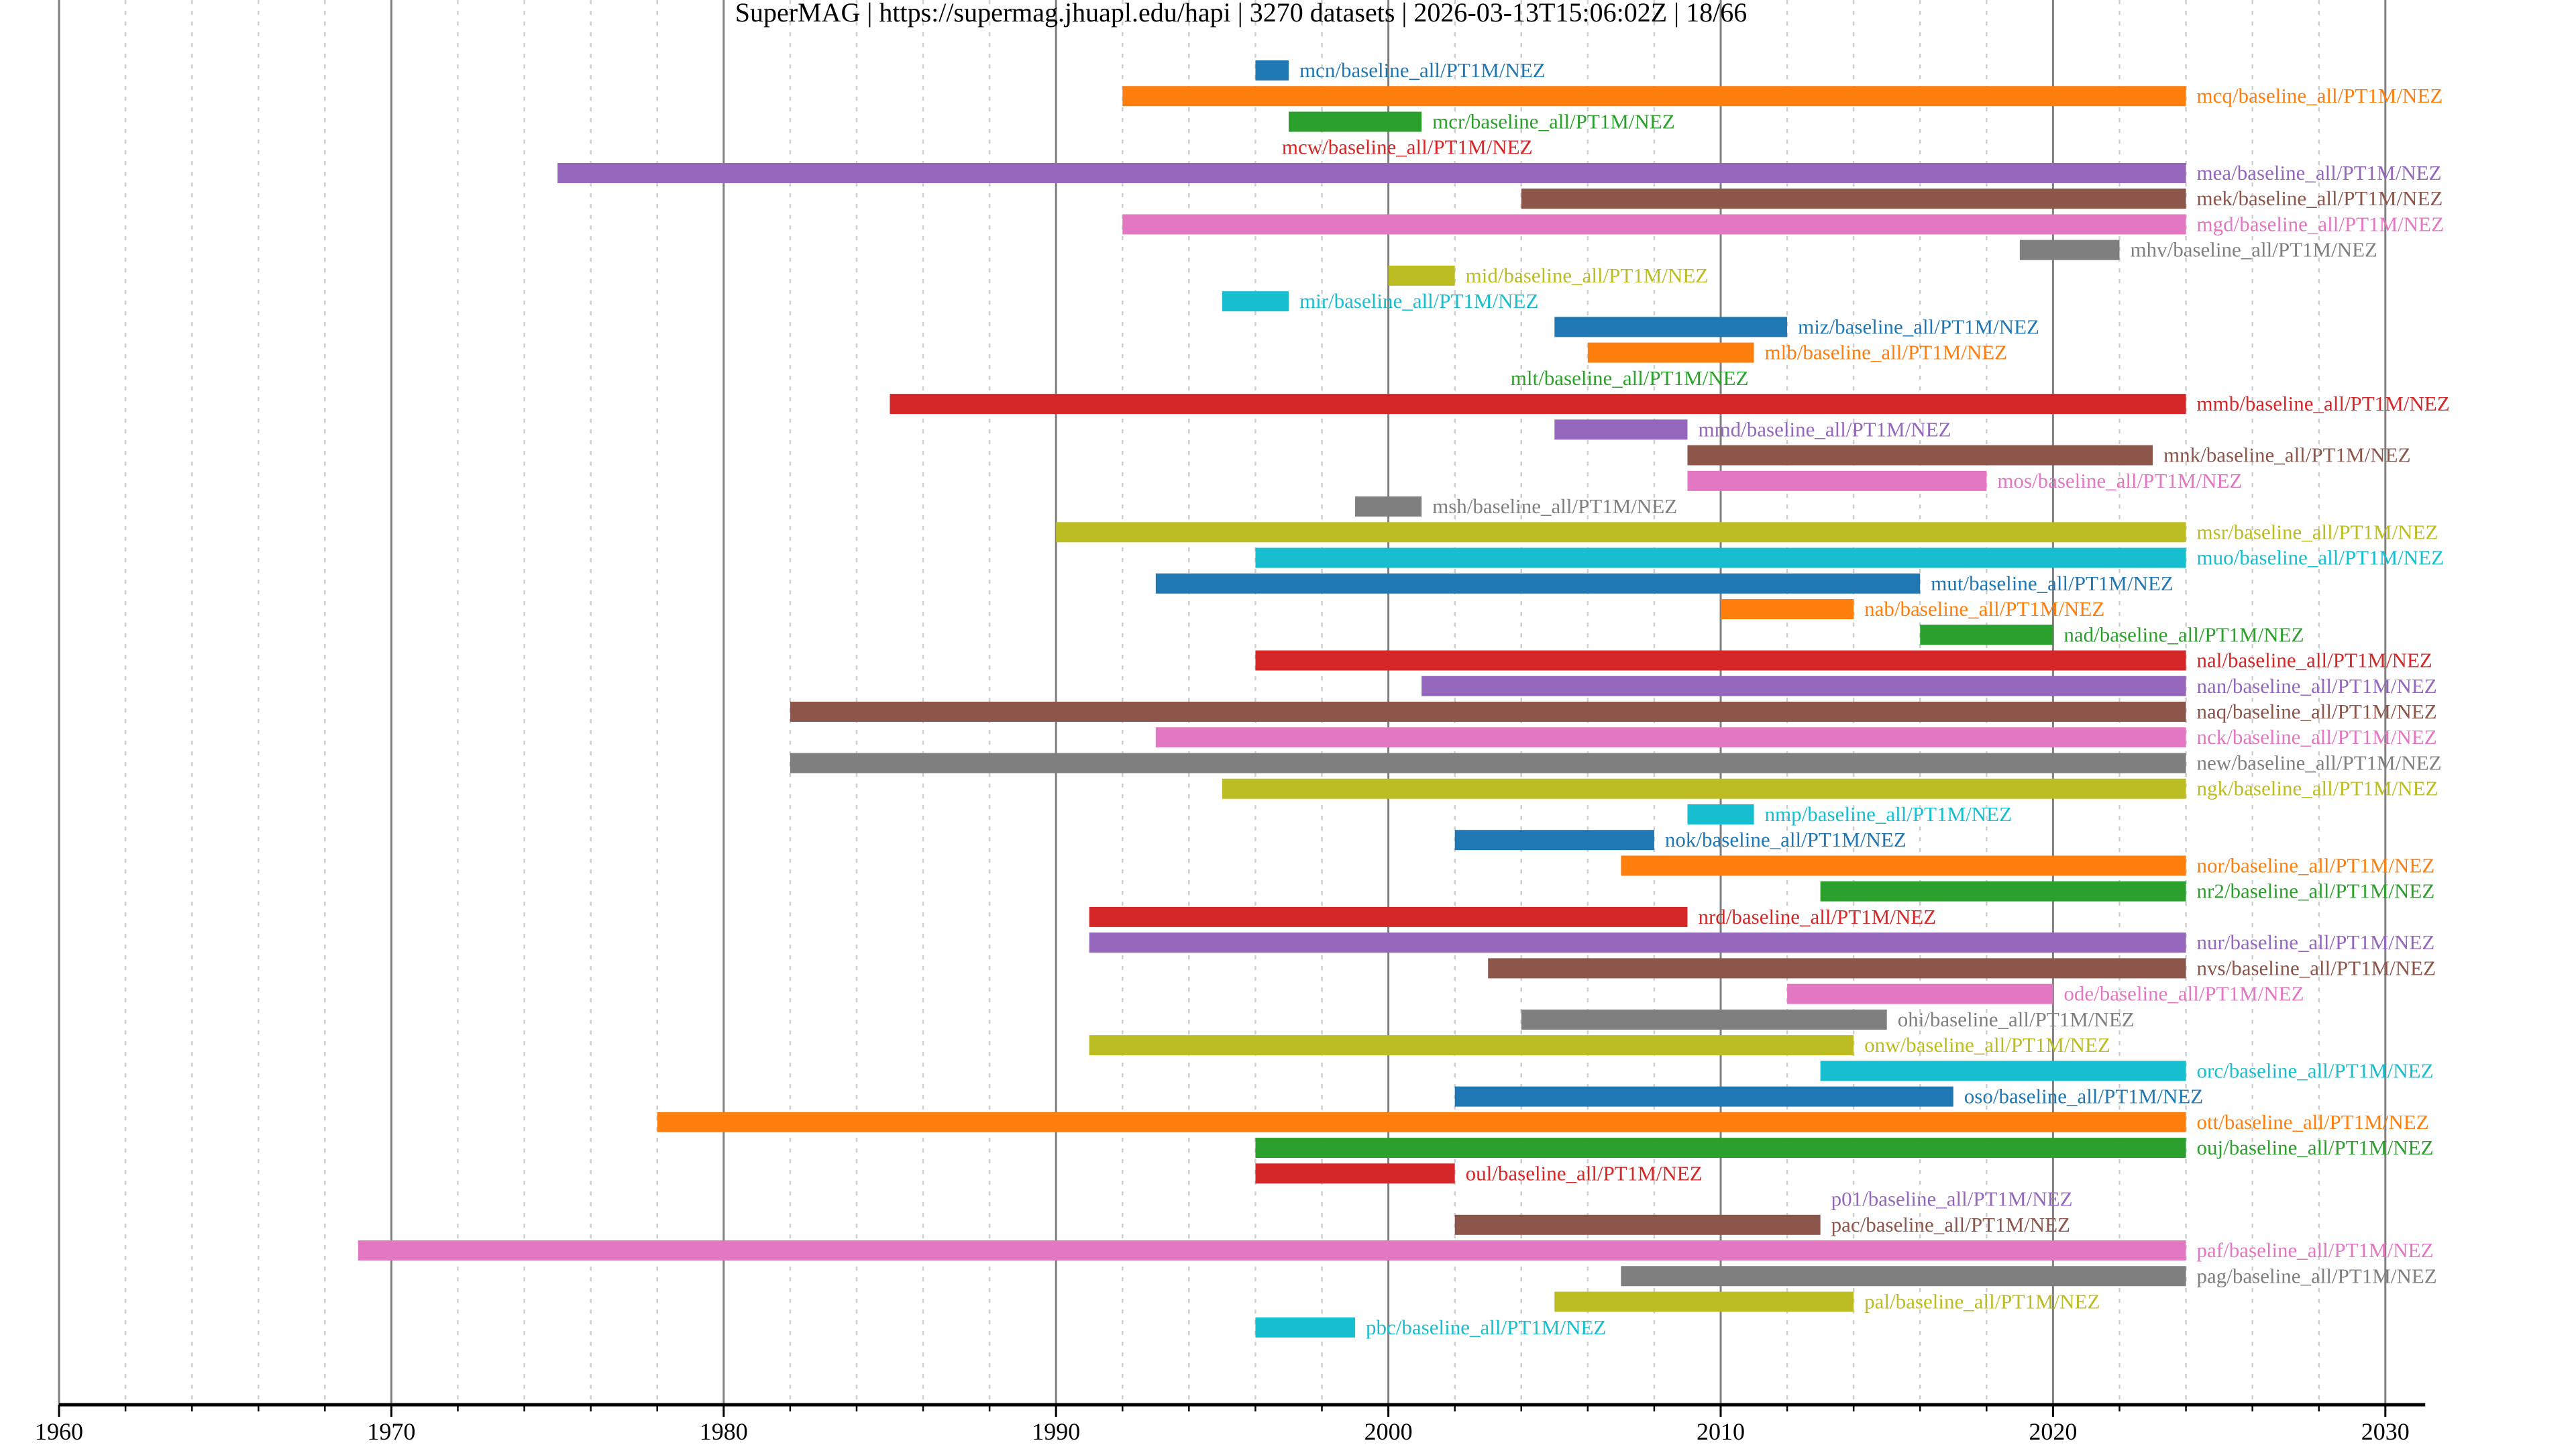 This screenshot has height=1449, width=2576. What do you see at coordinates (2317, 531) in the screenshot?
I see `bar-label: msr/baseline_all/PT1M/NEZ` at bounding box center [2317, 531].